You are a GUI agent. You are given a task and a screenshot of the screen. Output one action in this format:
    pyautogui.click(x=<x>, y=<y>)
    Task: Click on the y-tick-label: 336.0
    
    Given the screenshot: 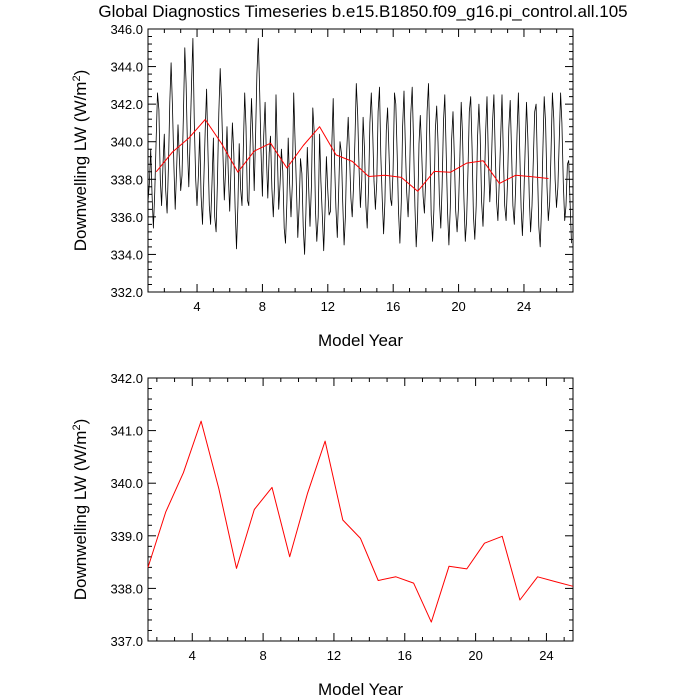 What is the action you would take?
    pyautogui.click(x=126, y=217)
    